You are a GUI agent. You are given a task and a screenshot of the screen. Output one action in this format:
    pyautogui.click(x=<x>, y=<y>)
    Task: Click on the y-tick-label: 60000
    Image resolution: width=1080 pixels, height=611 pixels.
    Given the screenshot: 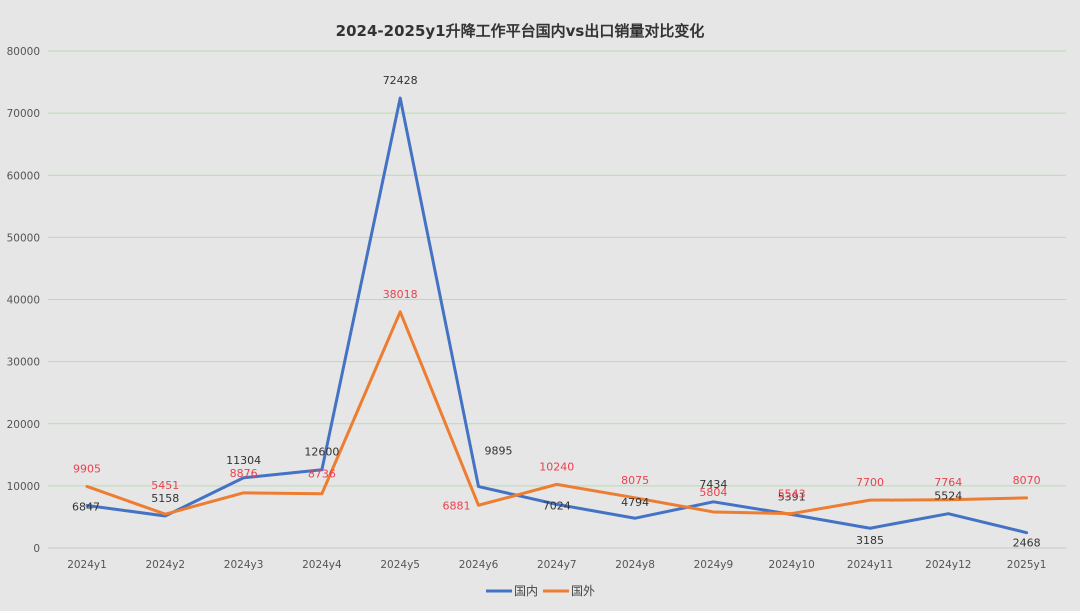 What is the action you would take?
    pyautogui.click(x=23, y=176)
    